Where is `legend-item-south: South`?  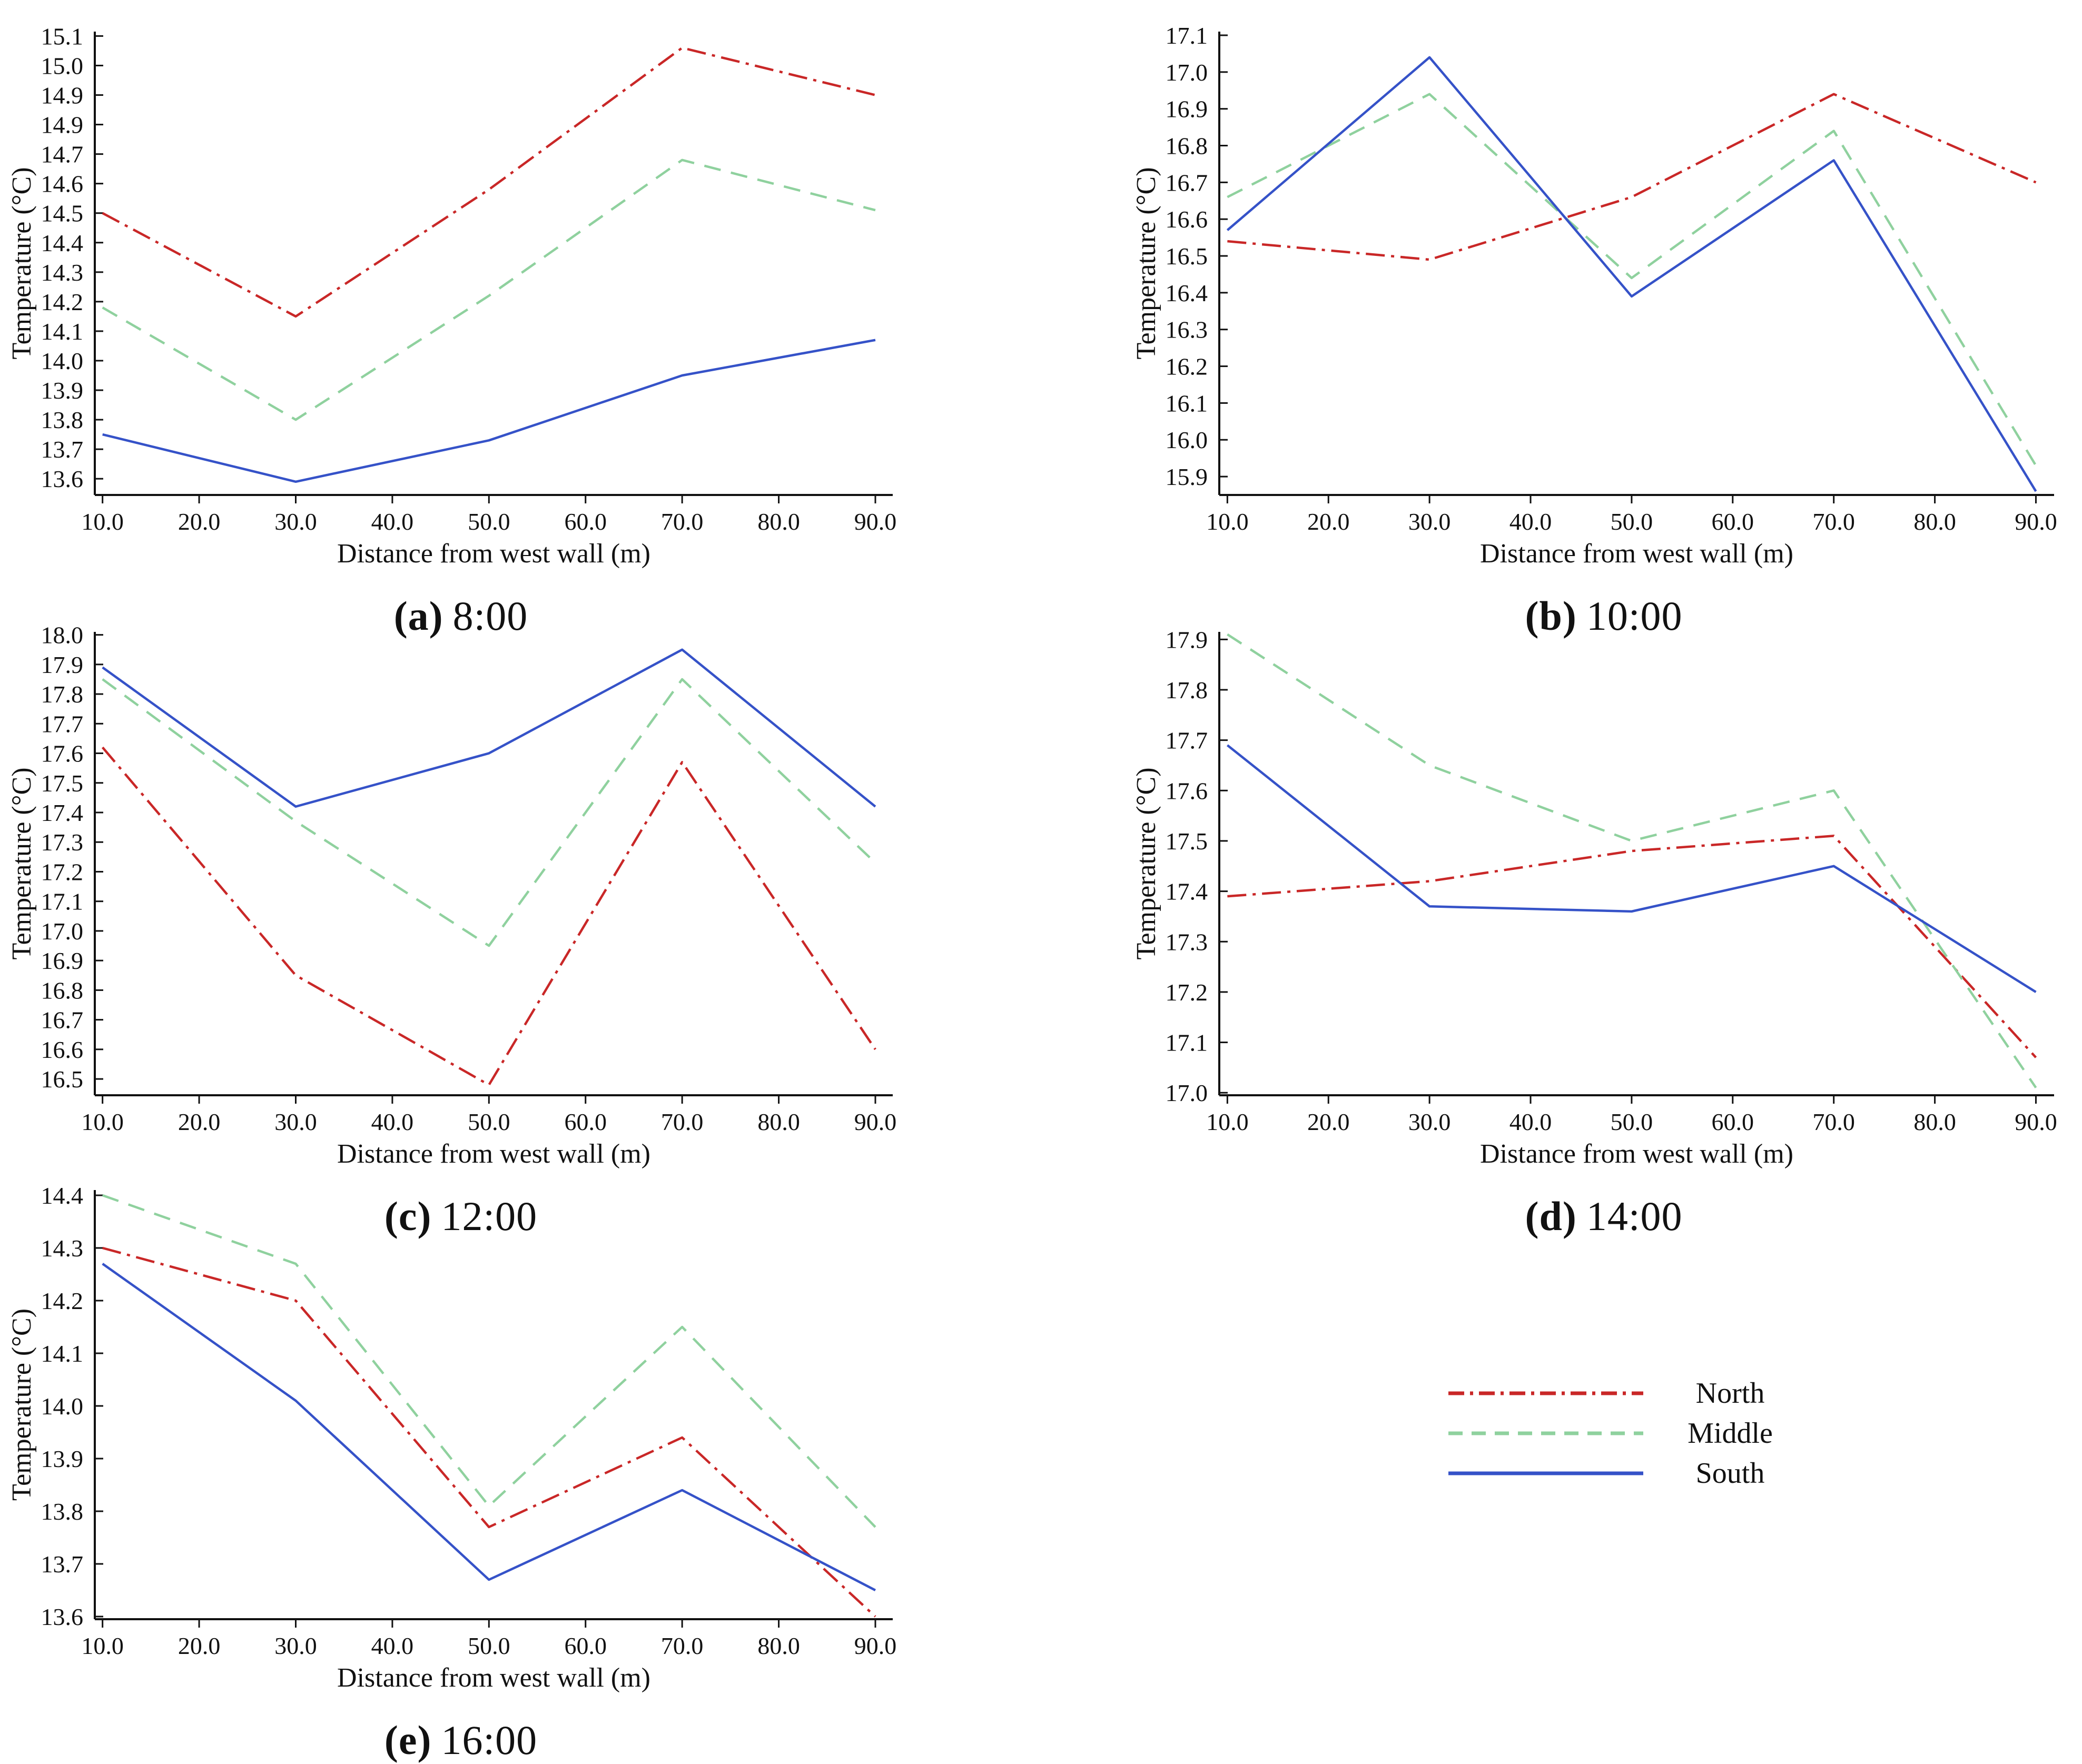
legend-item-south: South is located at coordinates (1640, 1473).